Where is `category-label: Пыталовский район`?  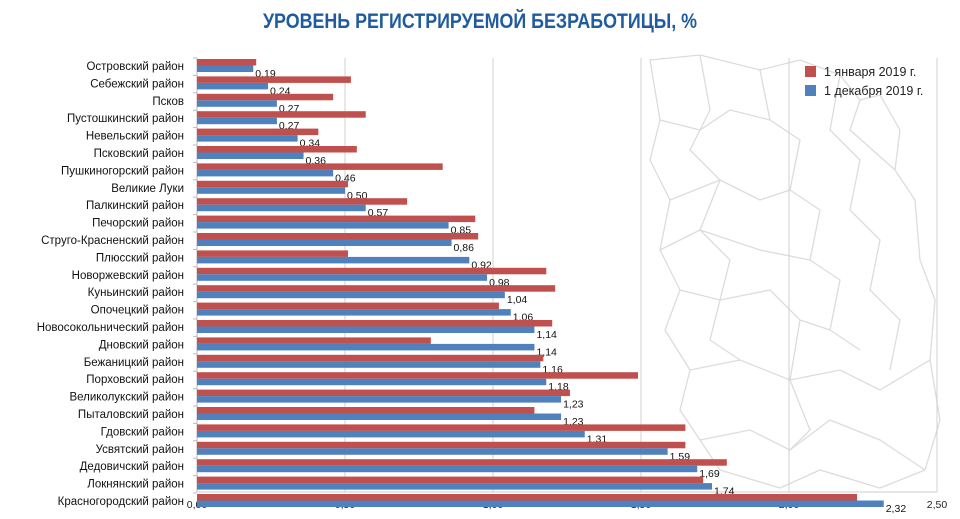
category-label: Пыталовский район is located at coordinates (131, 415).